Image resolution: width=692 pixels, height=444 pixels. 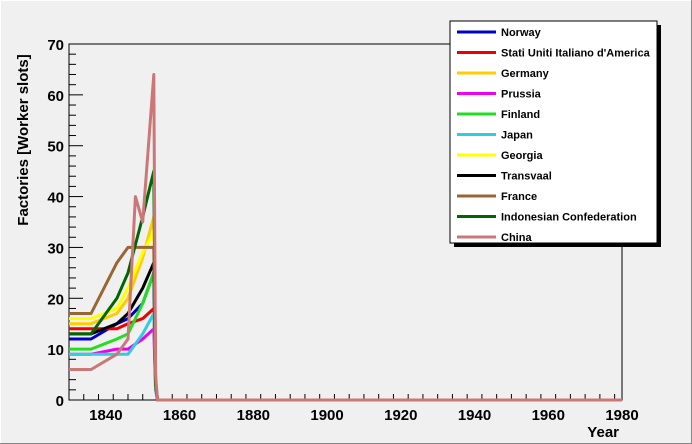 I want to click on y-tick-label: 0, so click(x=60, y=401).